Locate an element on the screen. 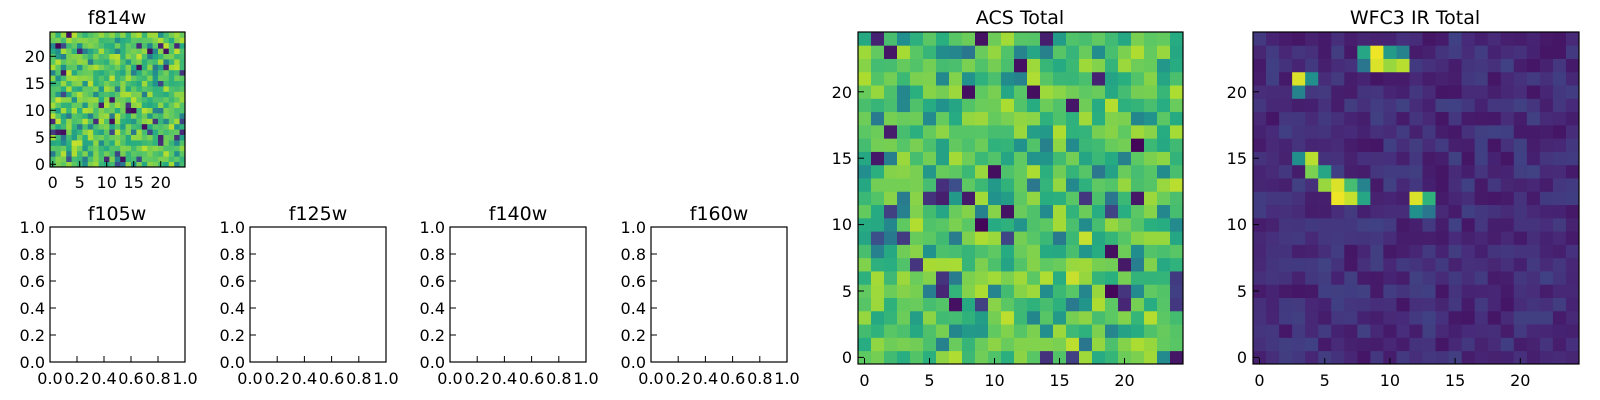 The image size is (1600, 400). panel-title: ACS Total is located at coordinates (1020, 18).